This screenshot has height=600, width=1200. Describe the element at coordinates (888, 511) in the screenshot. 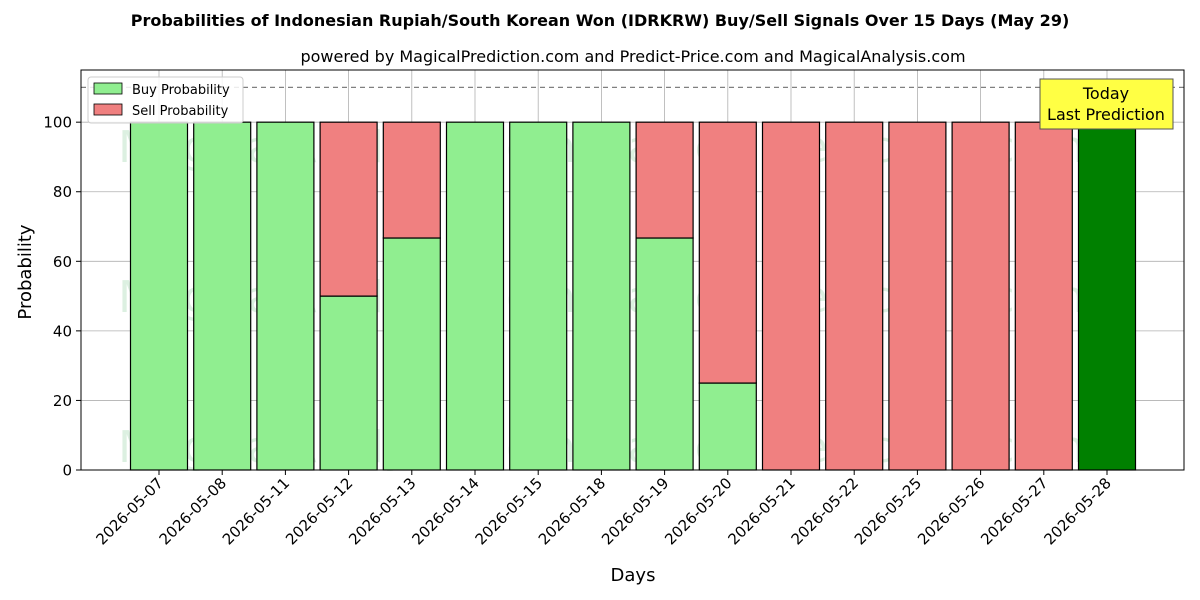

I see `x-tick-label: 2026-05-25` at that location.